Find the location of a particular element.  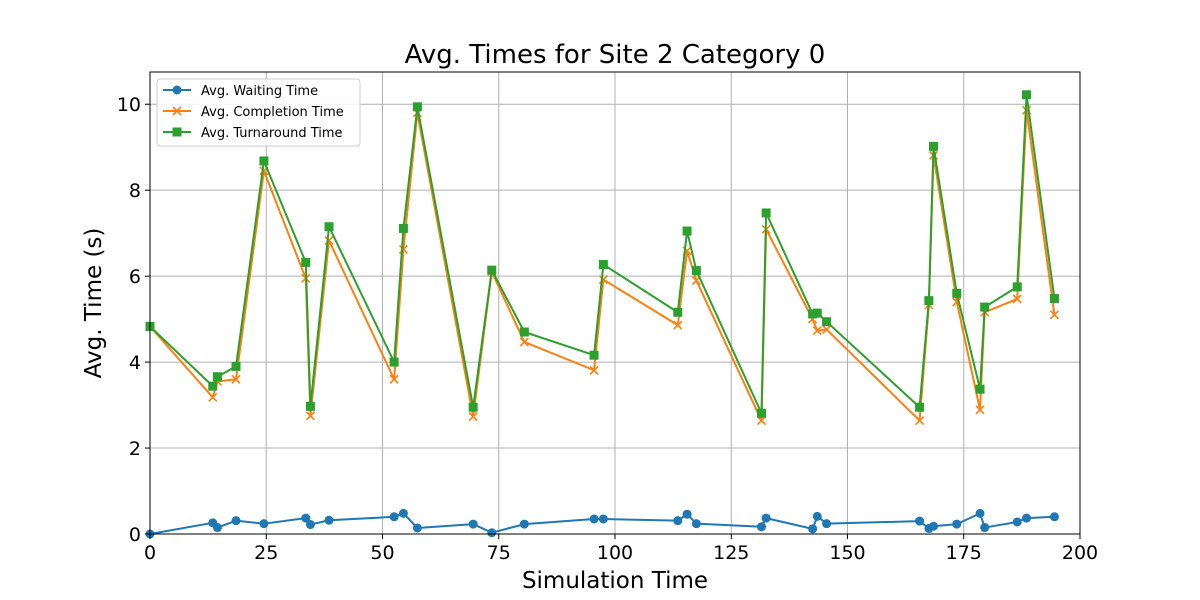

x-axis-ticks: 0 25 50 75 100 125 150 175 200 is located at coordinates (621, 549).